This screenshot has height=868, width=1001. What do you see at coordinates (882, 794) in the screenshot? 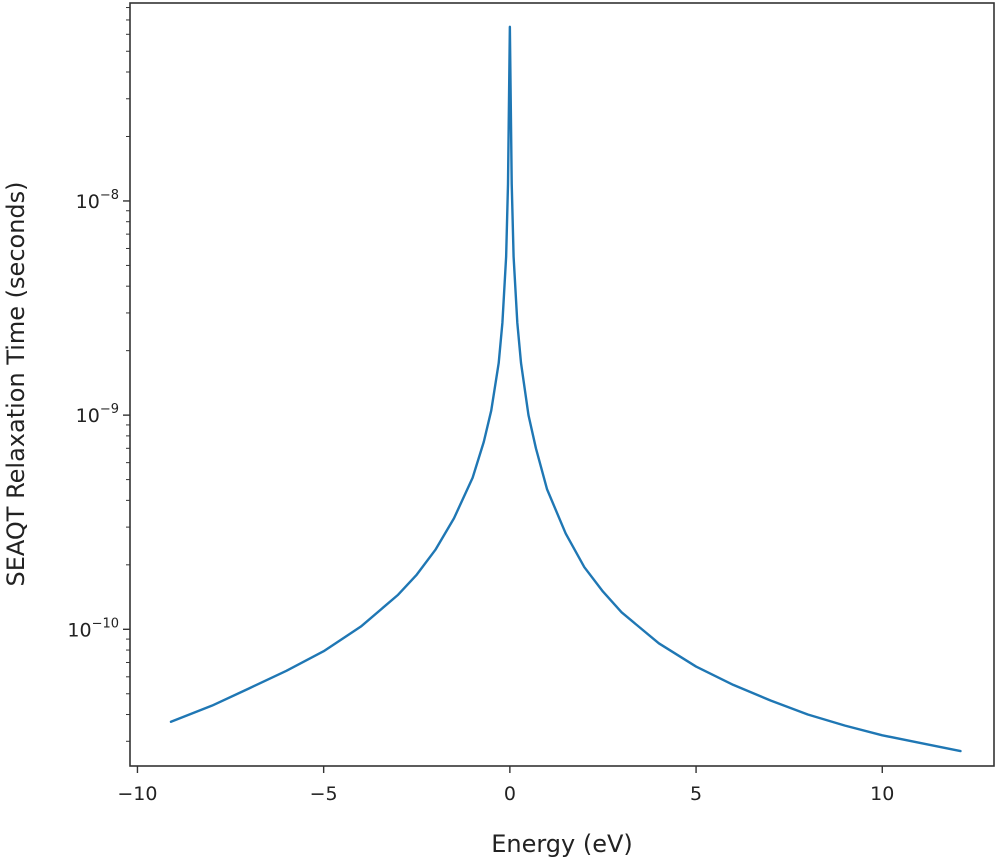
I see `x-tick-label: 10` at bounding box center [882, 794].